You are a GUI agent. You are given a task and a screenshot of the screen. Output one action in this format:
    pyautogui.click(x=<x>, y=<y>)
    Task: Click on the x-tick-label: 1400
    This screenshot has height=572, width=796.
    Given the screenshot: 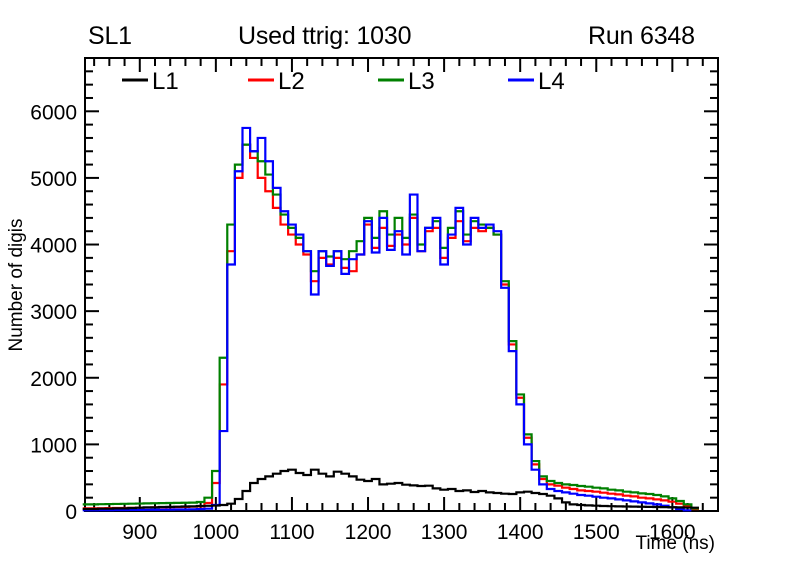 What is the action you would take?
    pyautogui.click(x=520, y=532)
    